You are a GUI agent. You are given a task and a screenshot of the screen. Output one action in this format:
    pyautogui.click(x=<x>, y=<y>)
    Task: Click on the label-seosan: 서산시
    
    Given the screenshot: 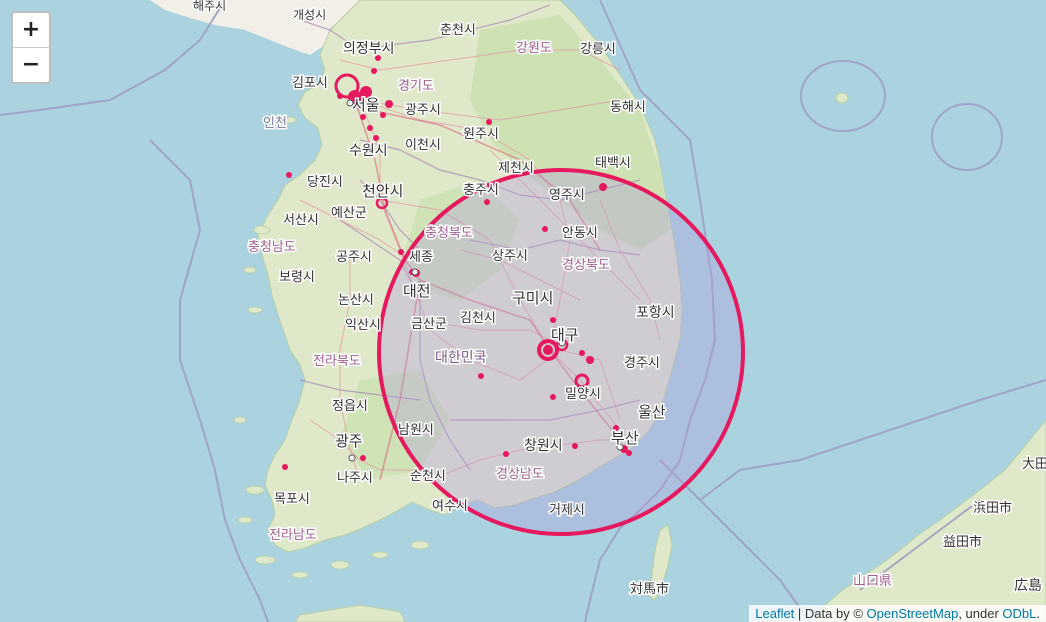 What is the action you would take?
    pyautogui.click(x=301, y=220)
    